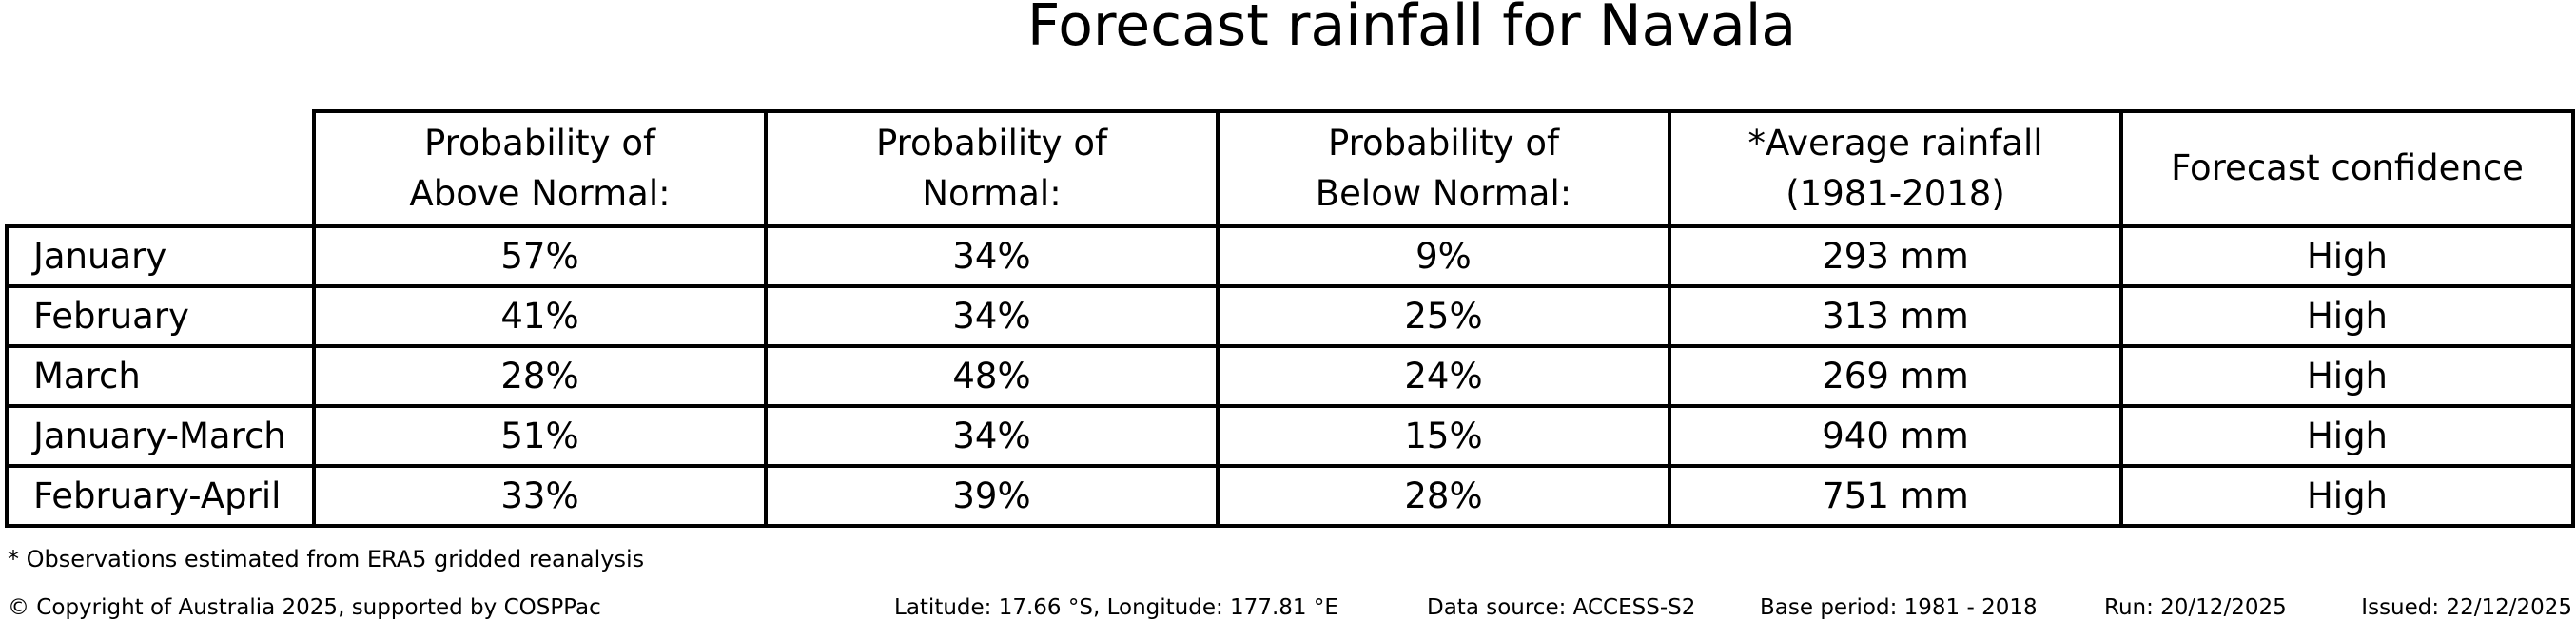 This screenshot has width=2576, height=620. What do you see at coordinates (1412, 29) in the screenshot?
I see `page-title: Forecast rainfall for Navala` at bounding box center [1412, 29].